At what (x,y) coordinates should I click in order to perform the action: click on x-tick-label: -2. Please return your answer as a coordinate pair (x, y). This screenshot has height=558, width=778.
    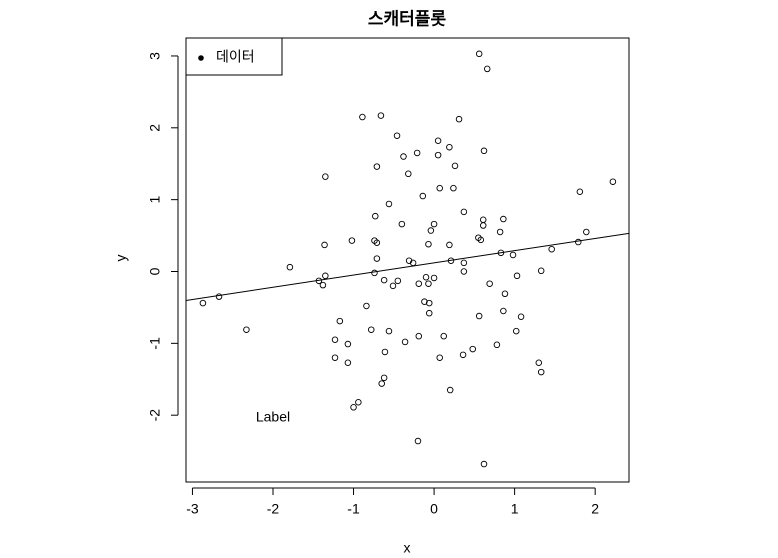
    Looking at the image, I should click on (273, 509).